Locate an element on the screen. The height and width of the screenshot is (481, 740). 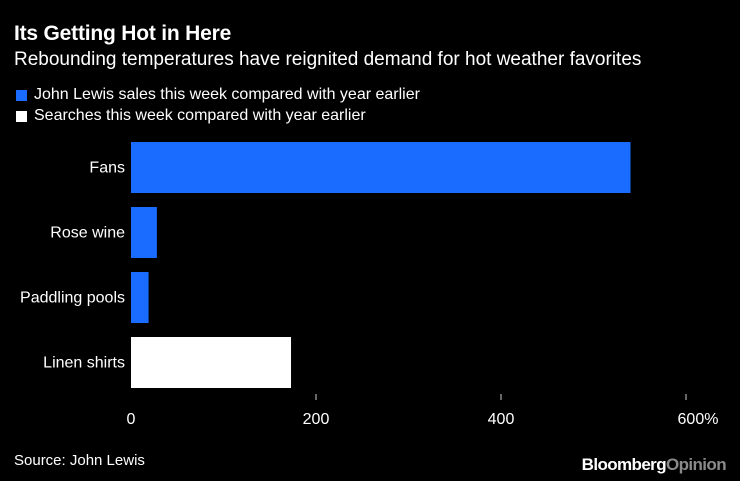
legend-swatch-sales is located at coordinates (21, 95).